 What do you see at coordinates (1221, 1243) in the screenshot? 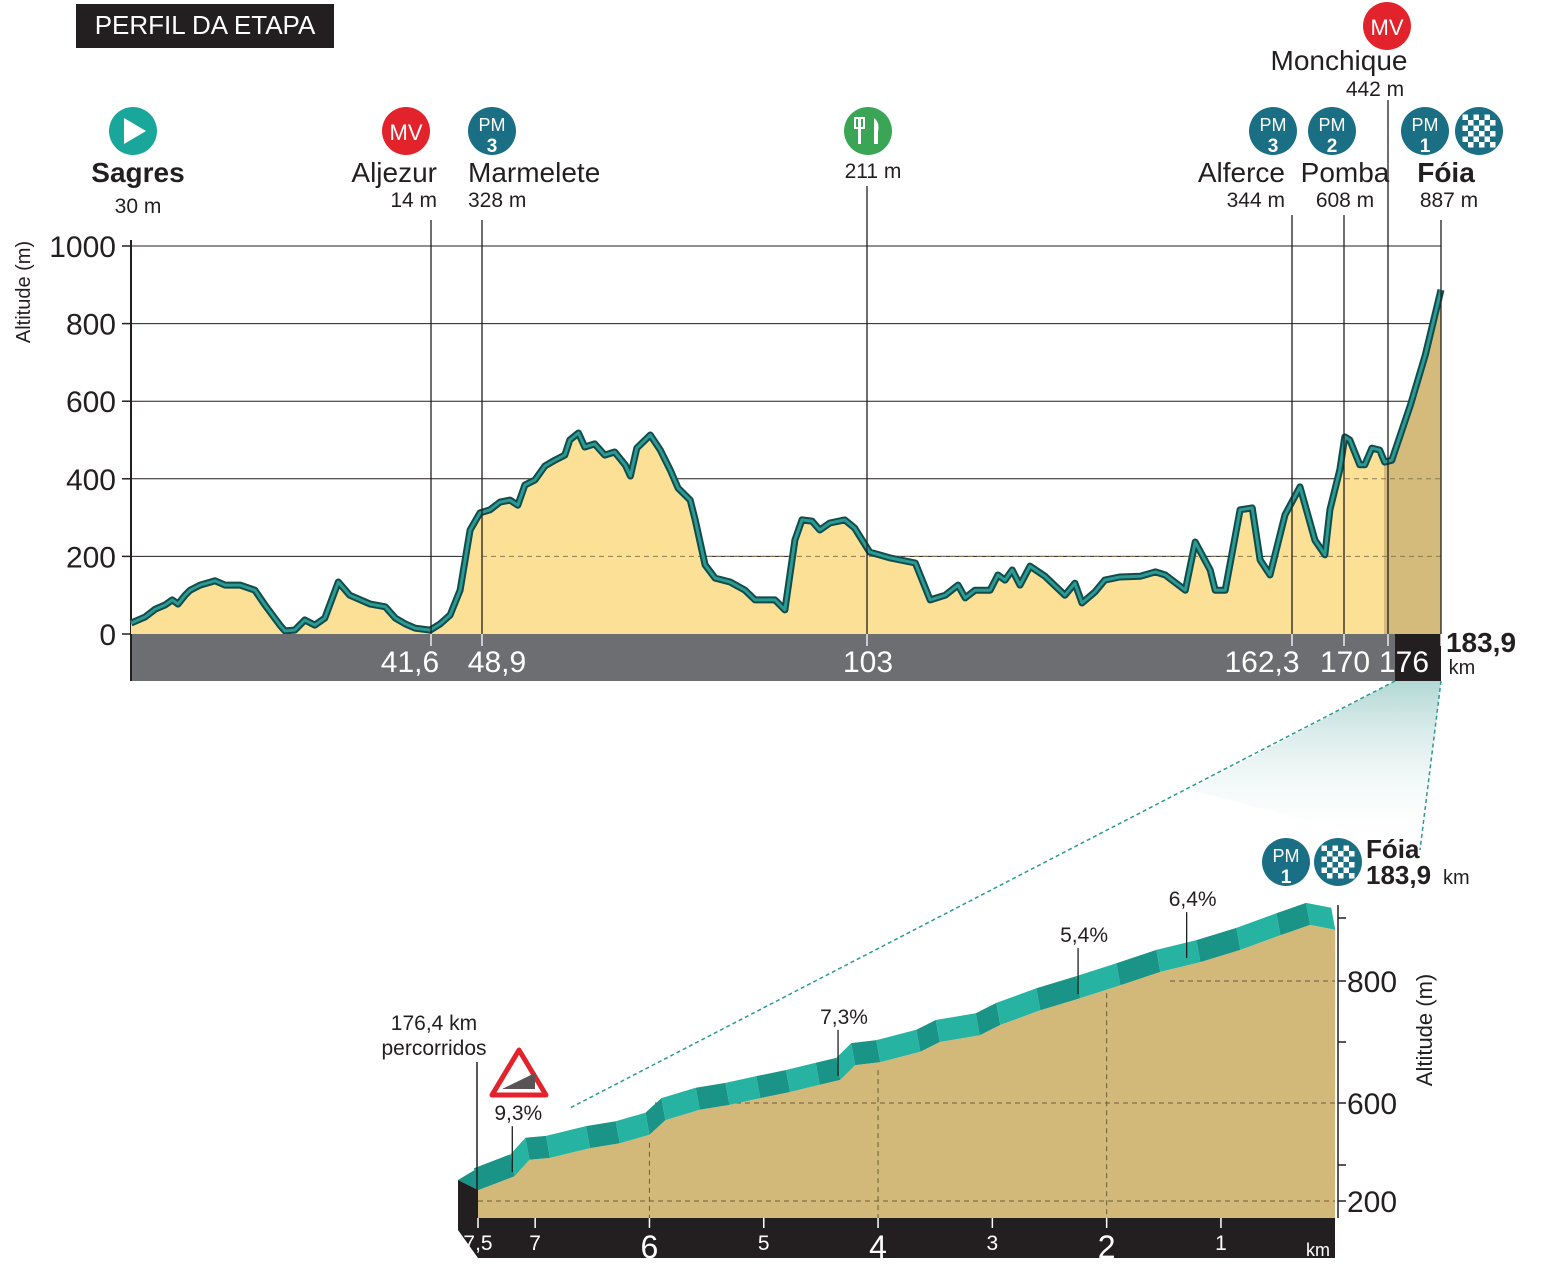
I see `detail-x-tick-label: 1` at bounding box center [1221, 1243].